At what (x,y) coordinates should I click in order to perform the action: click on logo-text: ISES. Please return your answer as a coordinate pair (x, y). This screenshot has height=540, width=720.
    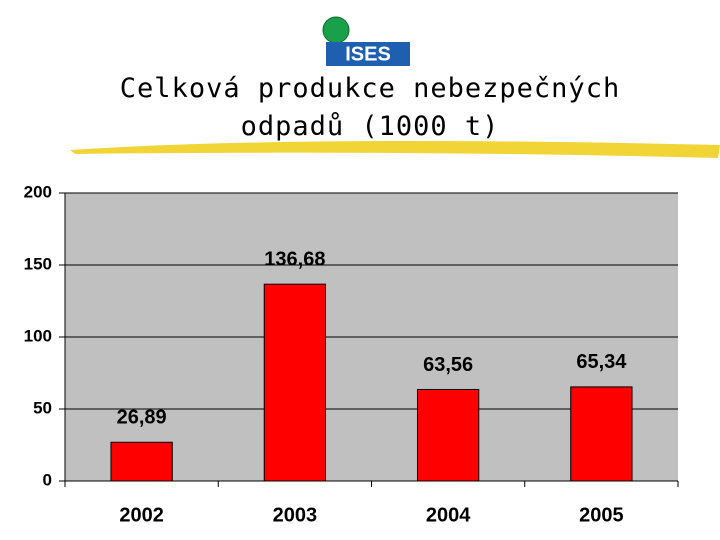
    Looking at the image, I should click on (368, 54).